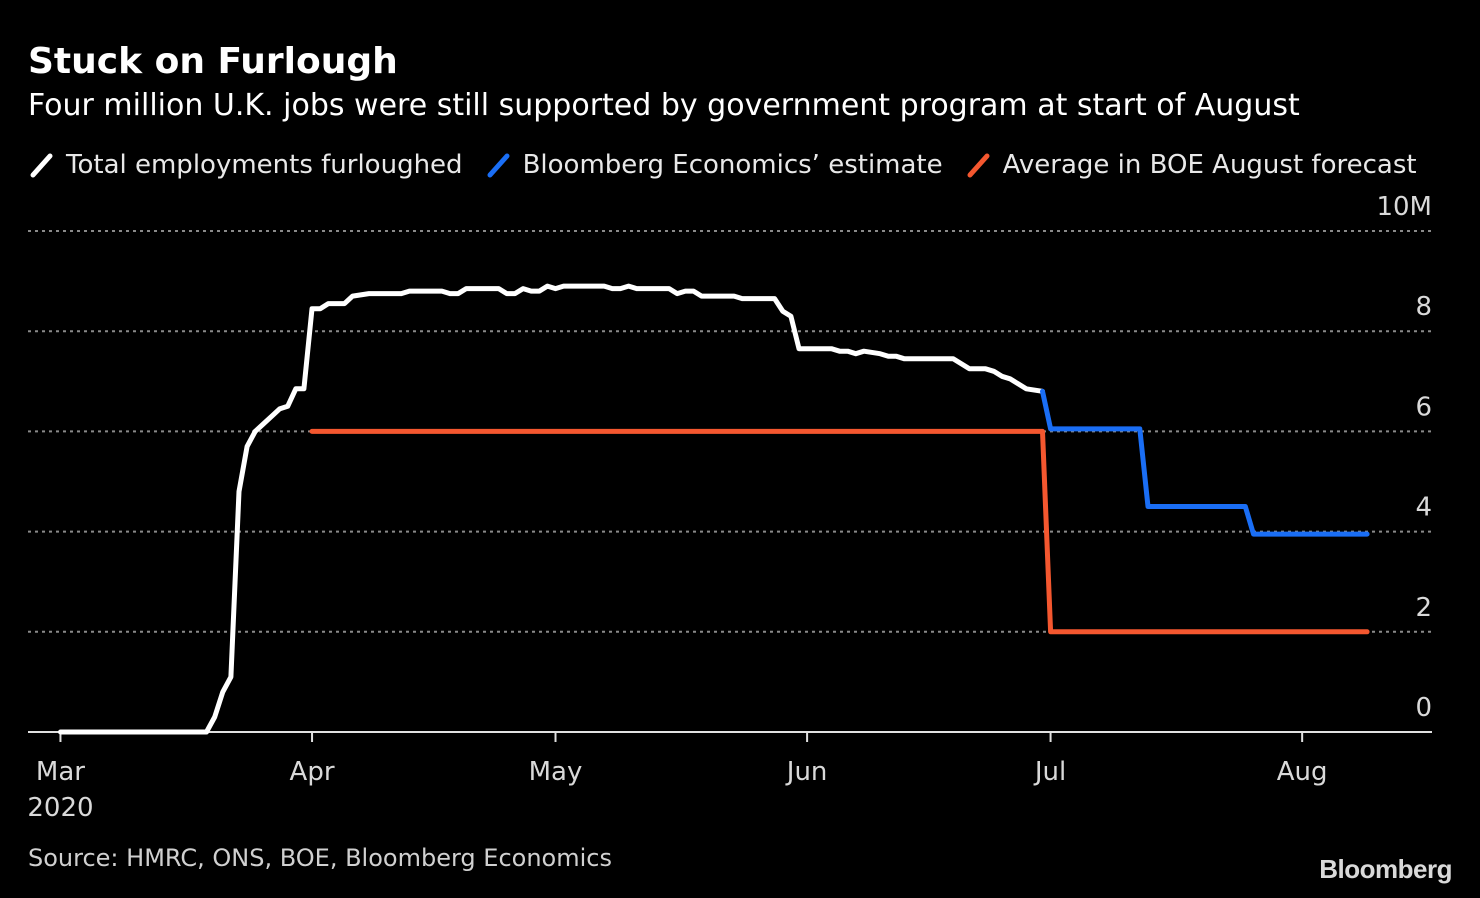 This screenshot has height=898, width=1480. I want to click on y-tick-label: 10M, so click(1404, 207).